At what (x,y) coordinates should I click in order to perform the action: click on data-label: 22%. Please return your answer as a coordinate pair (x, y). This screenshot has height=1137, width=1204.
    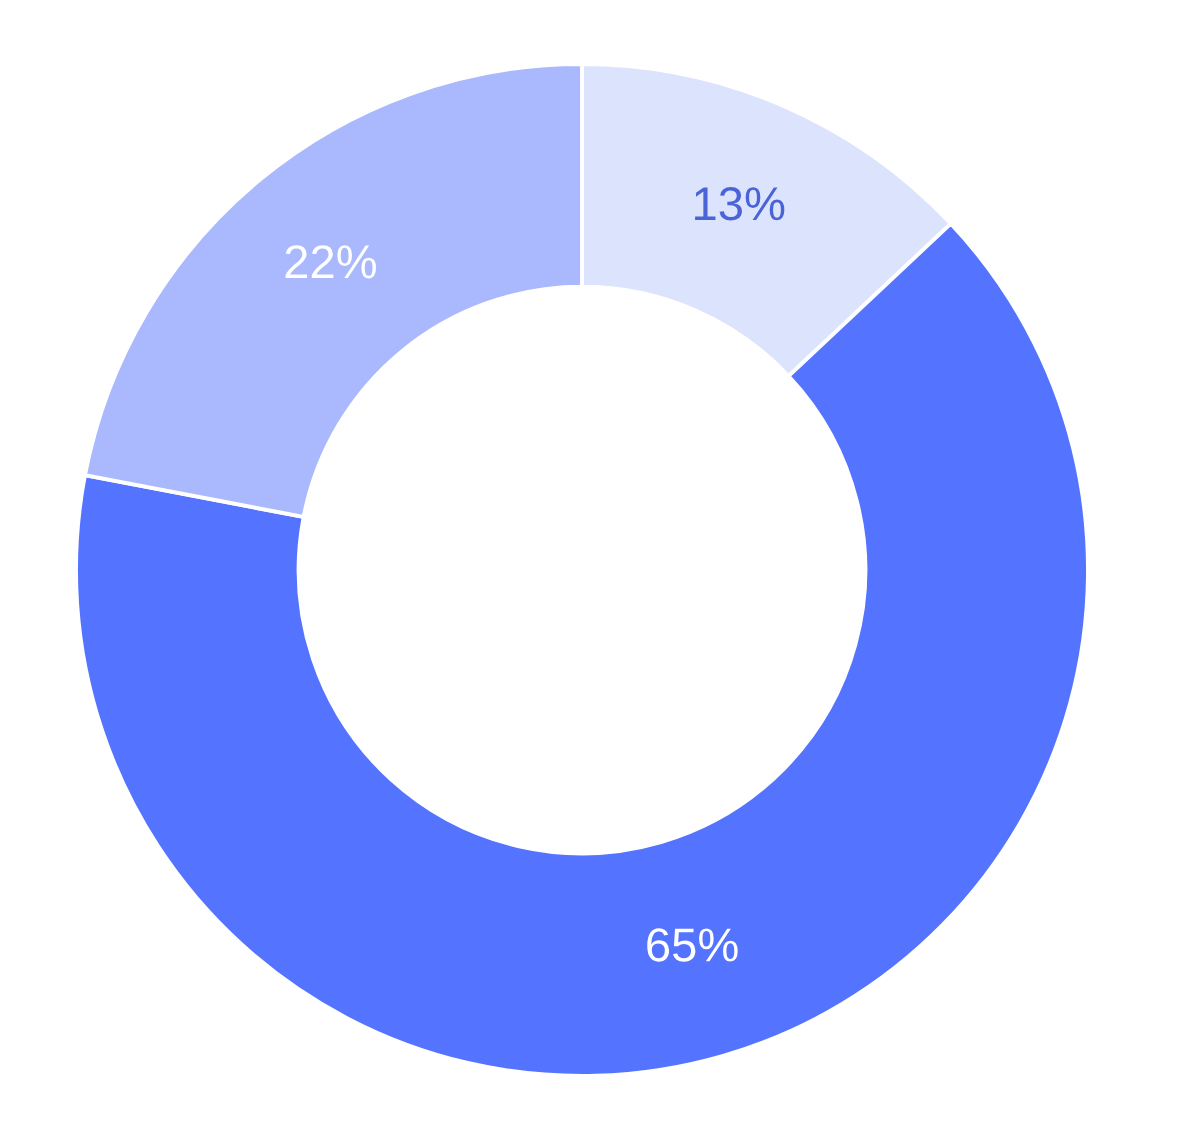
    Looking at the image, I should click on (330, 262).